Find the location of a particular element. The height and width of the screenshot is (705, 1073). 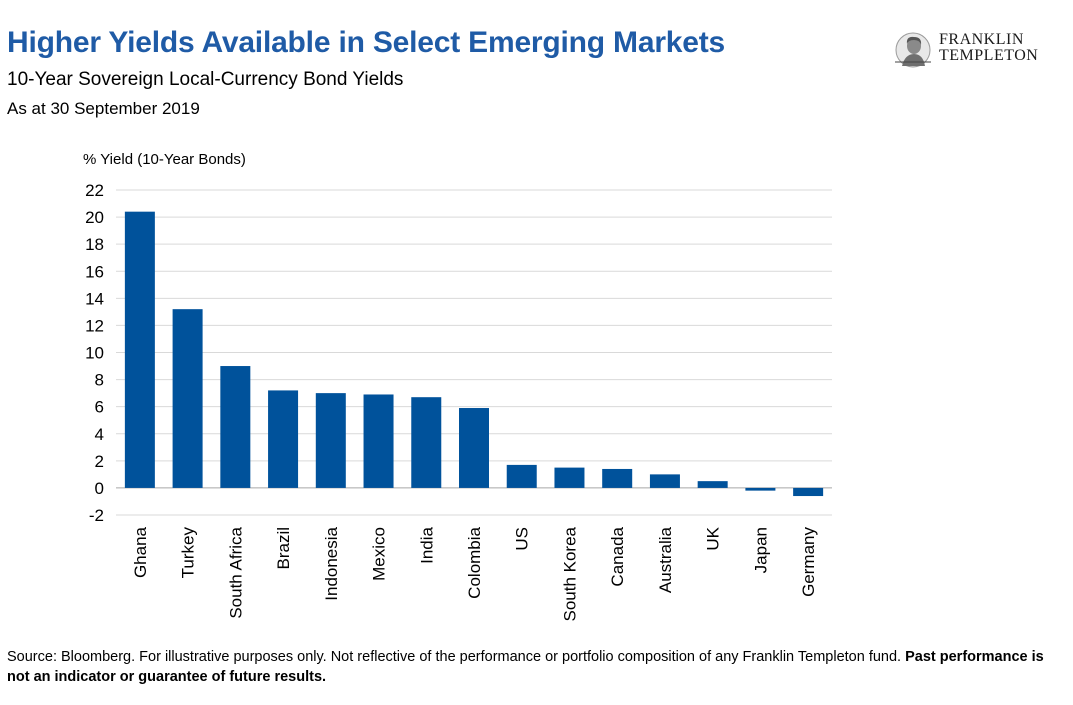

y-axis-label: % Yield (10-Year Bonds) is located at coordinates (164, 159).